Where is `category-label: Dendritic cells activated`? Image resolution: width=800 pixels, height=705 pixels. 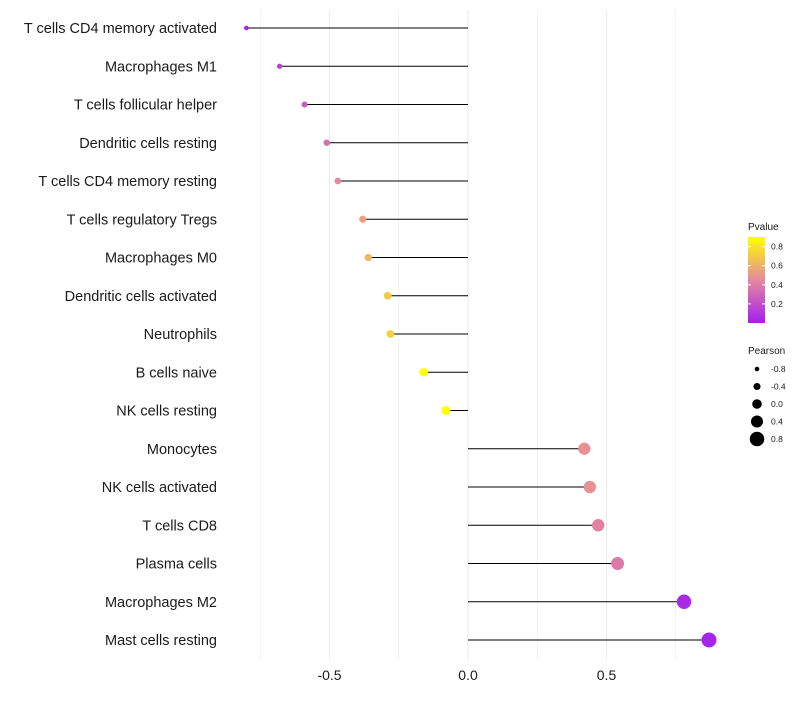 category-label: Dendritic cells activated is located at coordinates (141, 297).